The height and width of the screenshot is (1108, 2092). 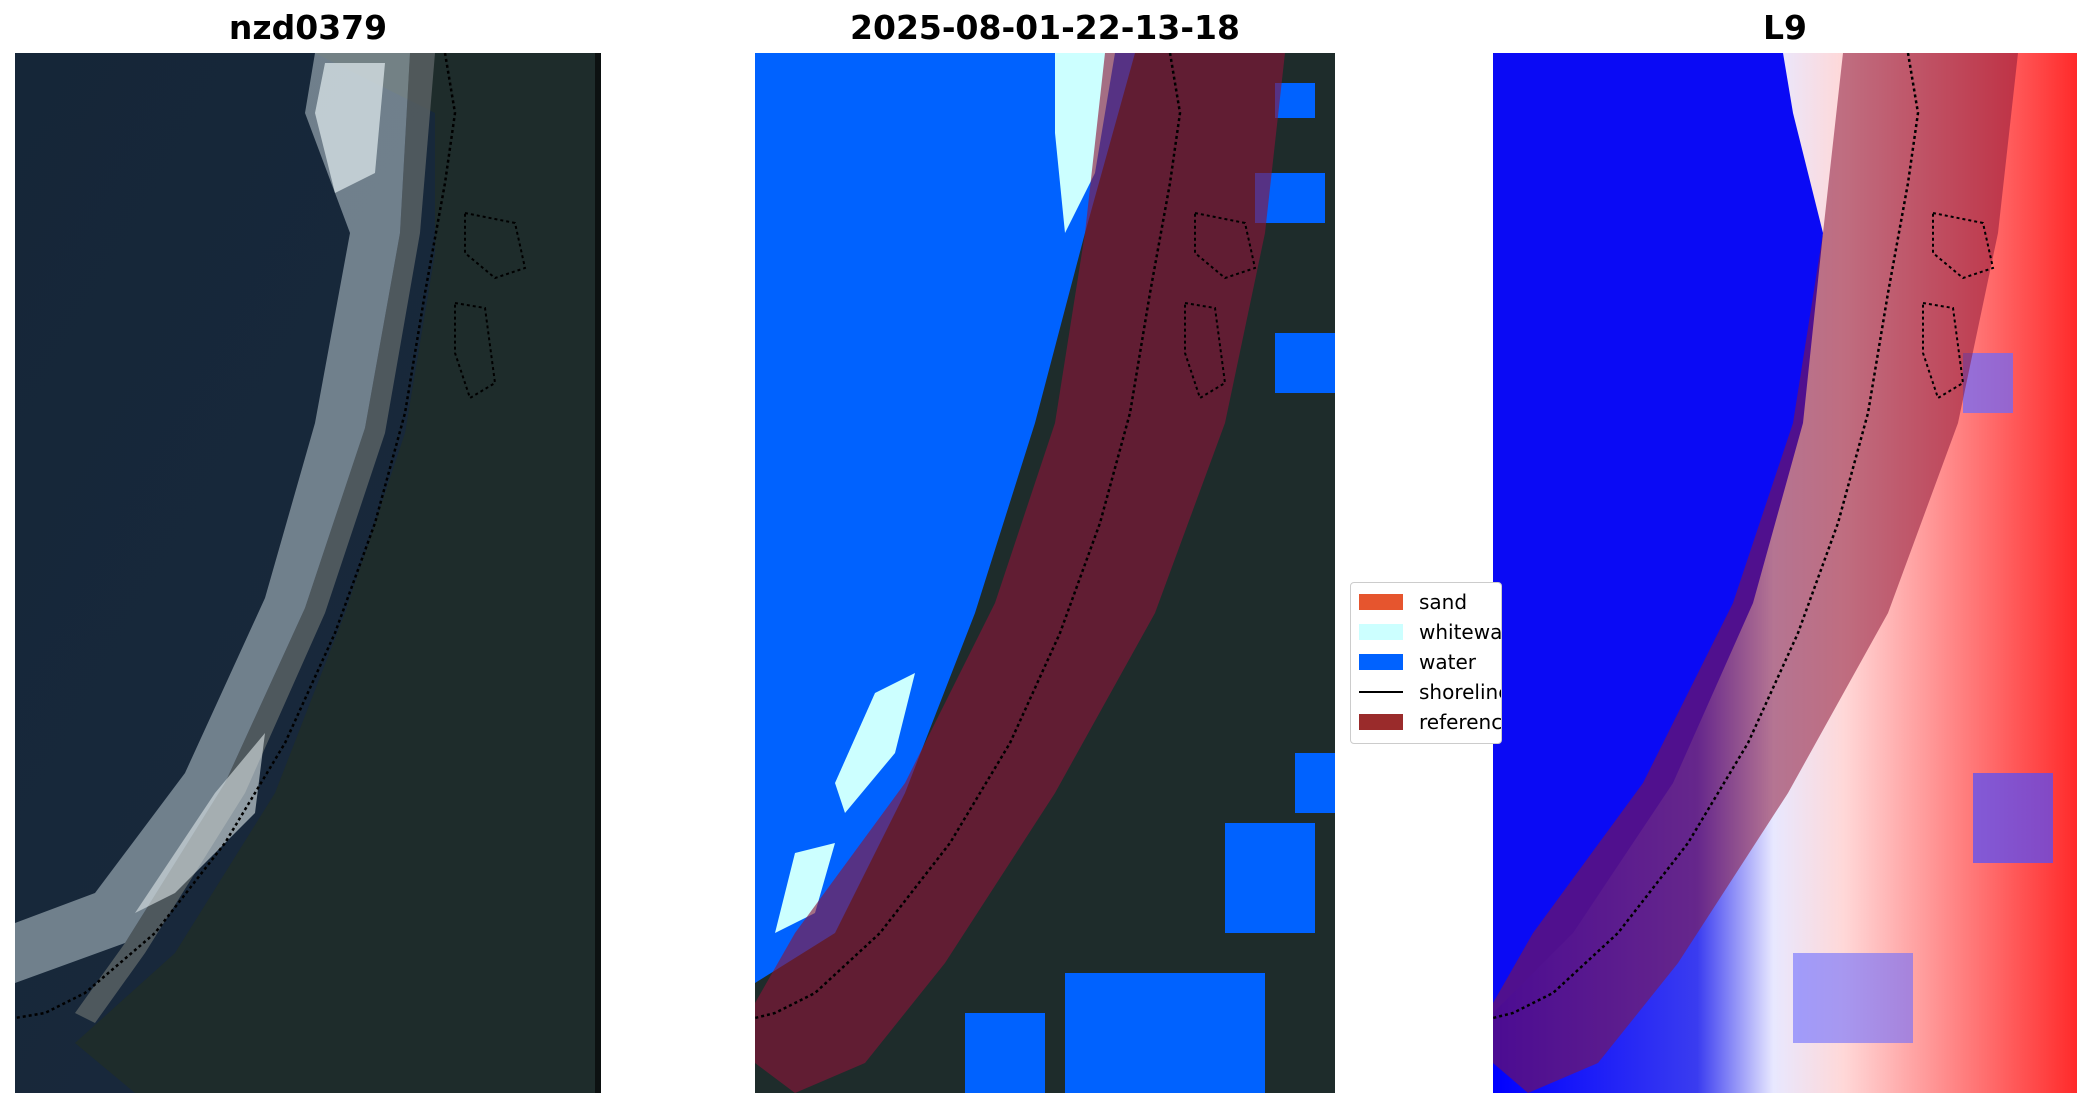 I want to click on legend-item-whitewater: whitewater, so click(x=1430, y=632).